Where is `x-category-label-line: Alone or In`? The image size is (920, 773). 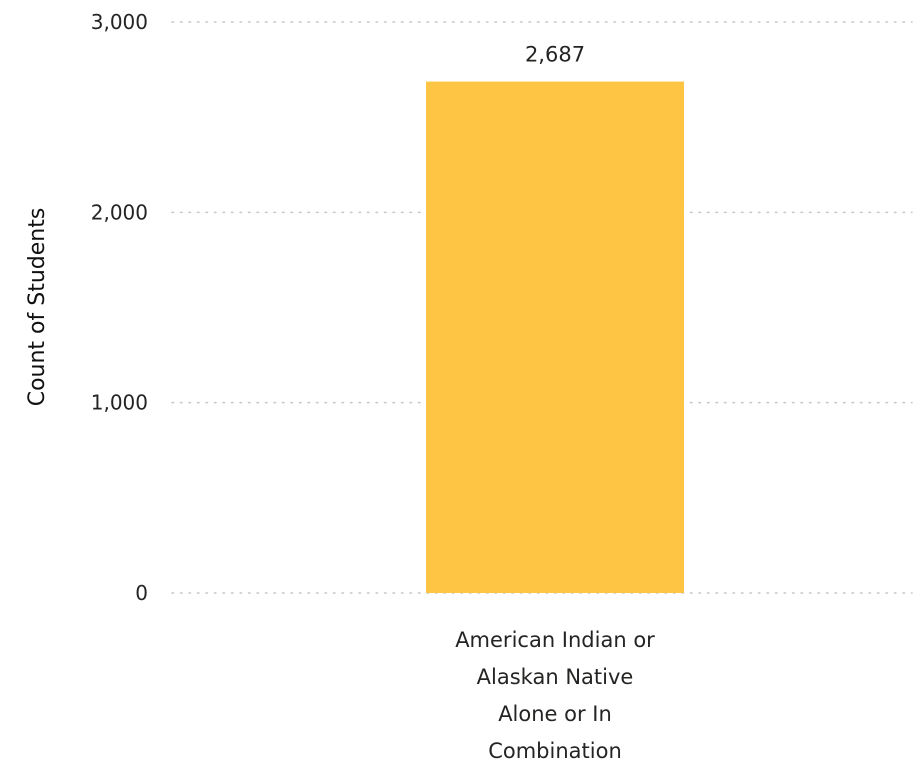
x-category-label-line: Alone or In is located at coordinates (555, 714).